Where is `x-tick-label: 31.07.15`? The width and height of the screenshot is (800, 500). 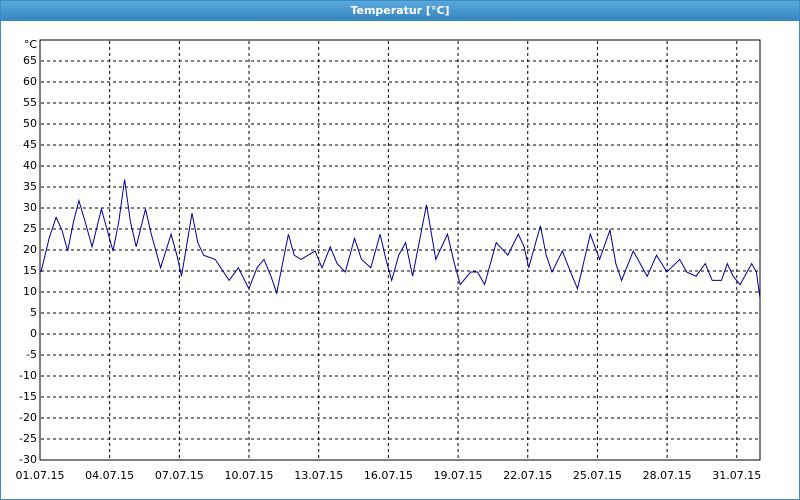 x-tick-label: 31.07.15 is located at coordinates (736, 475).